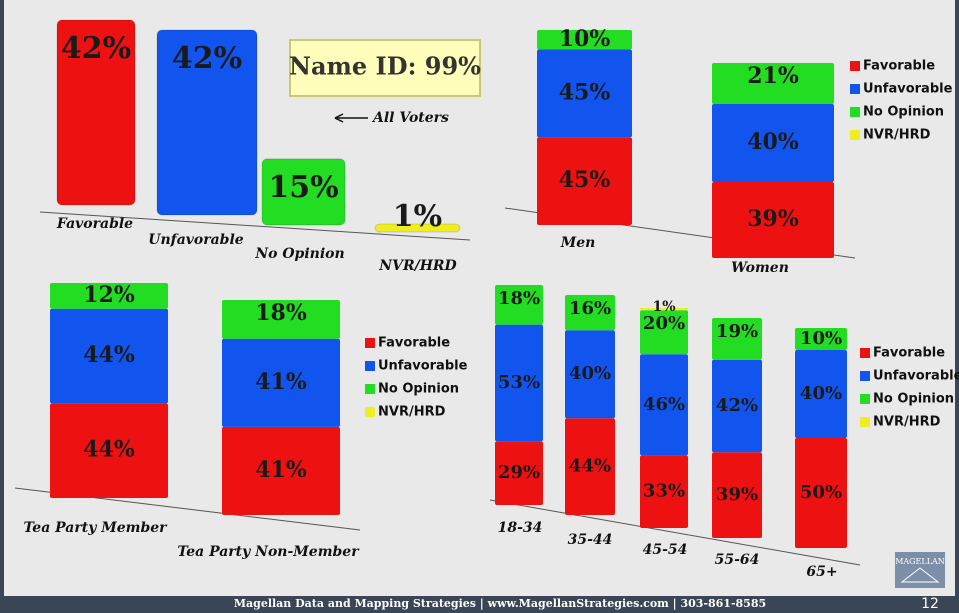 The image size is (959, 613). Describe the element at coordinates (520, 528) in the screenshot. I see `x-tick-label: 18-34` at that location.